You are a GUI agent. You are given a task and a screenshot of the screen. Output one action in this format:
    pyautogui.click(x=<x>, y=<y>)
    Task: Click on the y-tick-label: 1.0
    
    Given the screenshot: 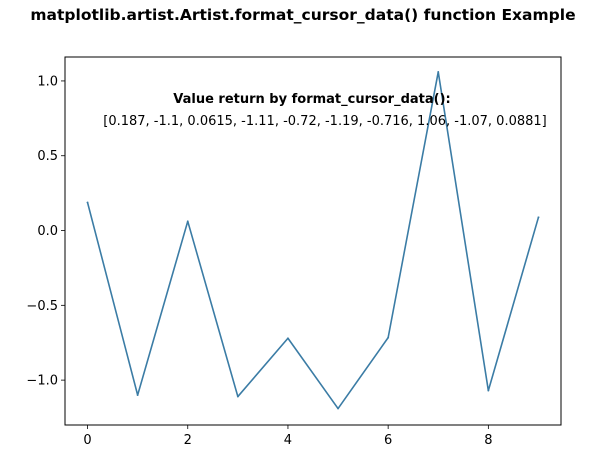 What is the action you would take?
    pyautogui.click(x=47, y=81)
    